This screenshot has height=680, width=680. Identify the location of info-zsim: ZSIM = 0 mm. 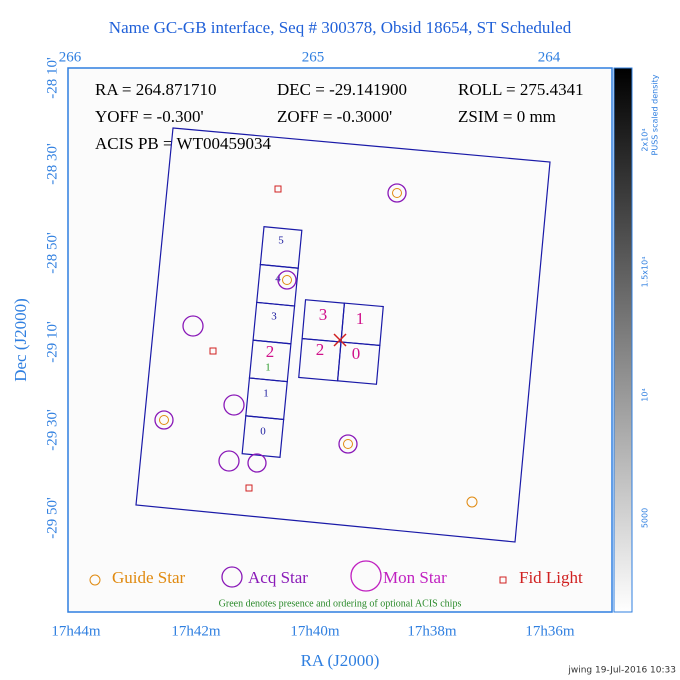
(507, 116).